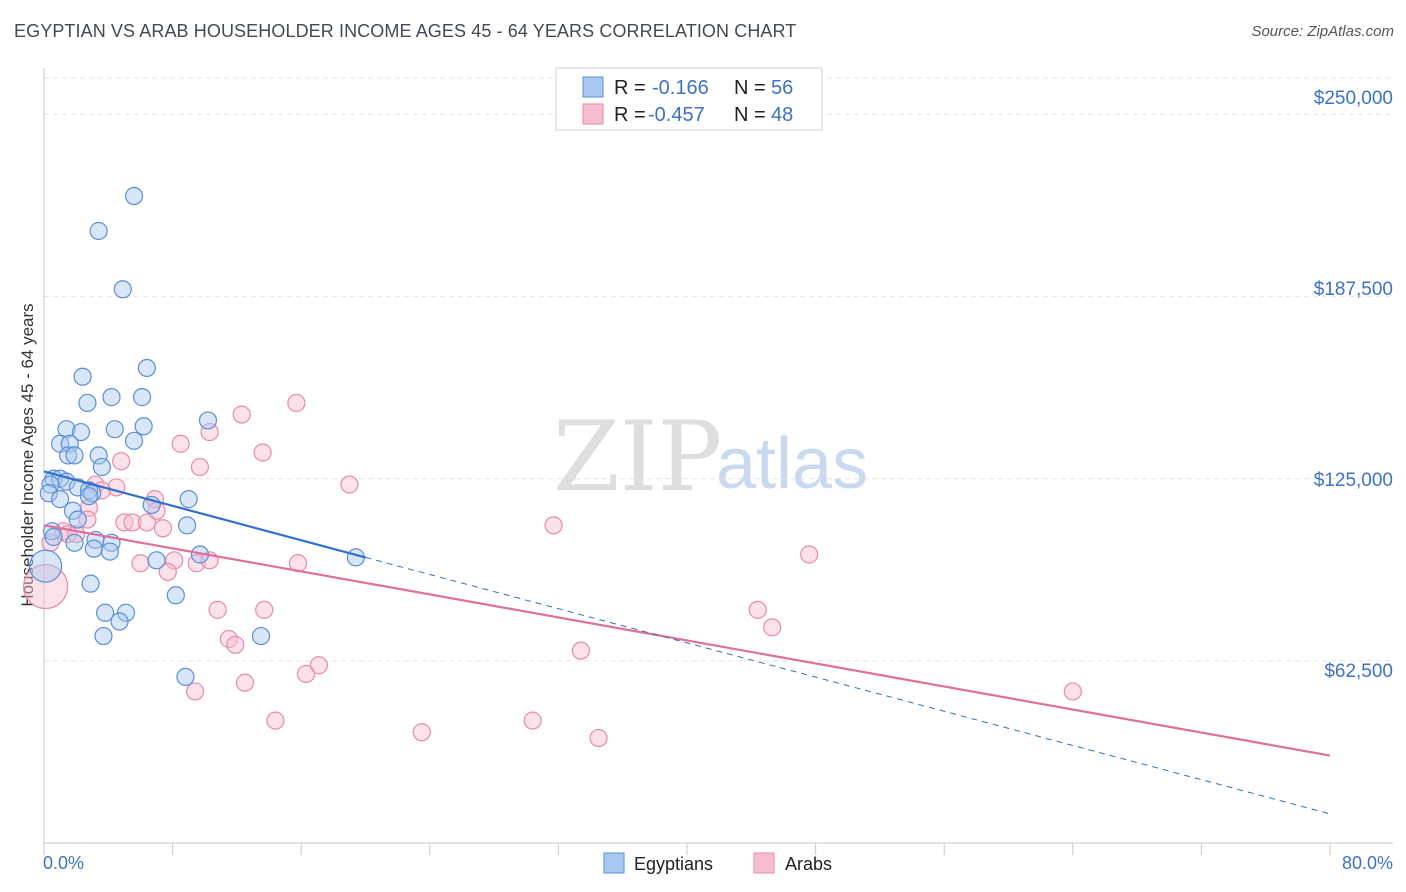 This screenshot has width=1406, height=892. Describe the element at coordinates (593, 87) in the screenshot. I see `legend-swatch-egyptians` at that location.